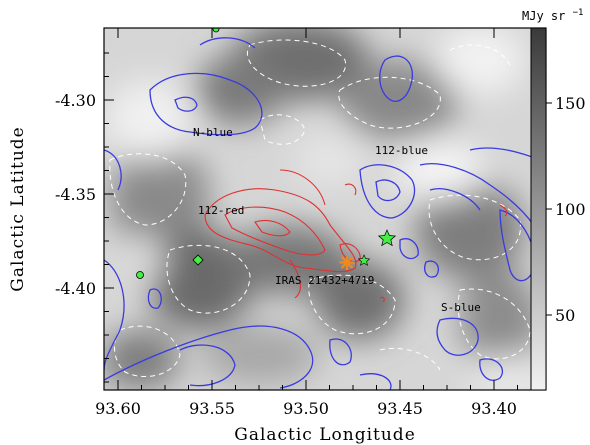 The height and width of the screenshot is (445, 590). What do you see at coordinates (364, 260) in the screenshot?
I see `green-star-marker-small` at bounding box center [364, 260].